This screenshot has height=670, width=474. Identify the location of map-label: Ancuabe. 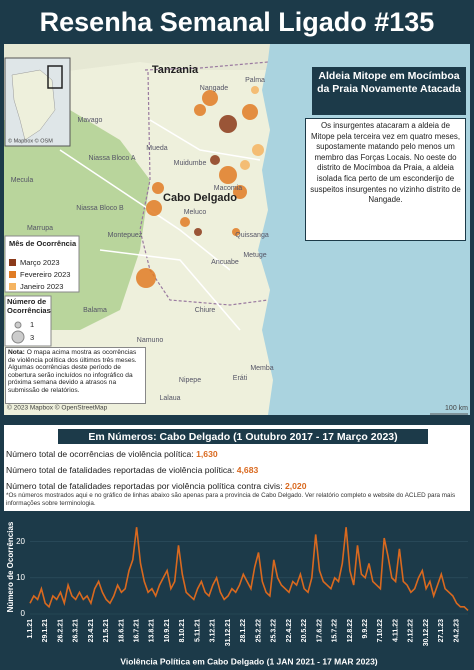
(225, 262).